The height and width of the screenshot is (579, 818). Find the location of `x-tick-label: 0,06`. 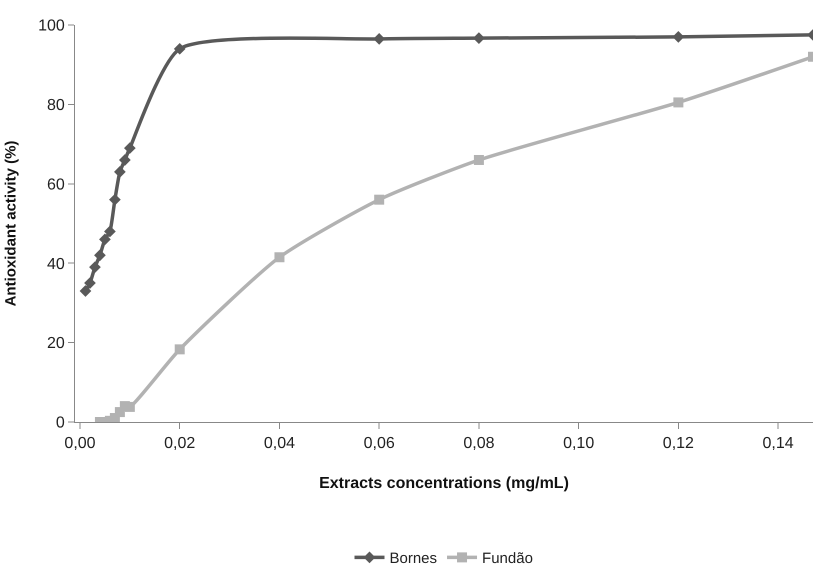

x-tick-label: 0,06 is located at coordinates (379, 443).